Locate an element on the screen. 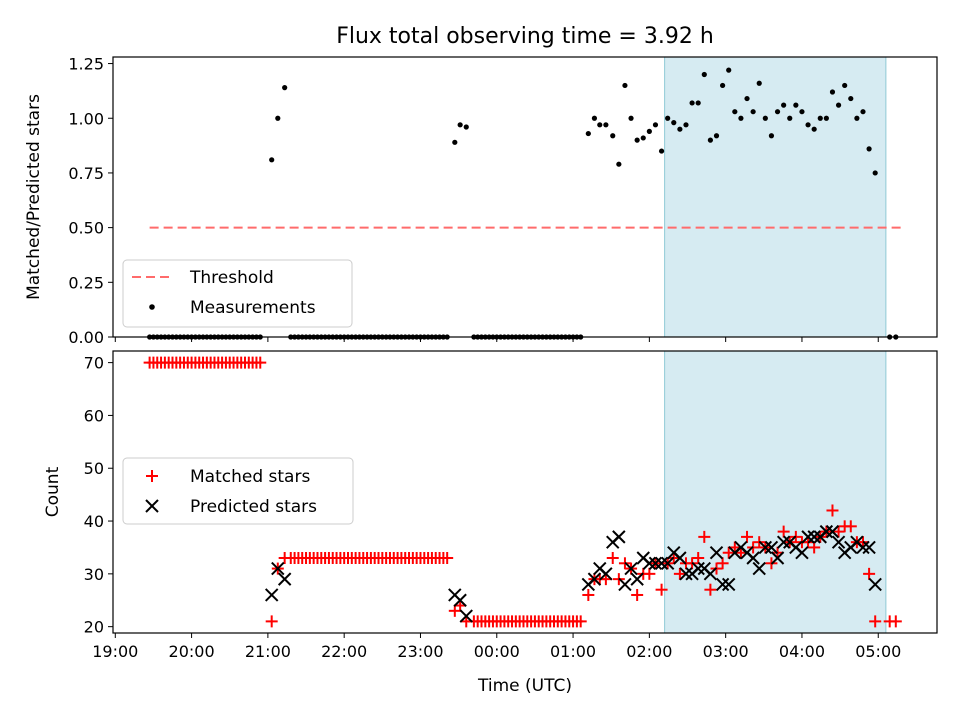 This screenshot has width=960, height=720. count-legend-box is located at coordinates (238, 491).